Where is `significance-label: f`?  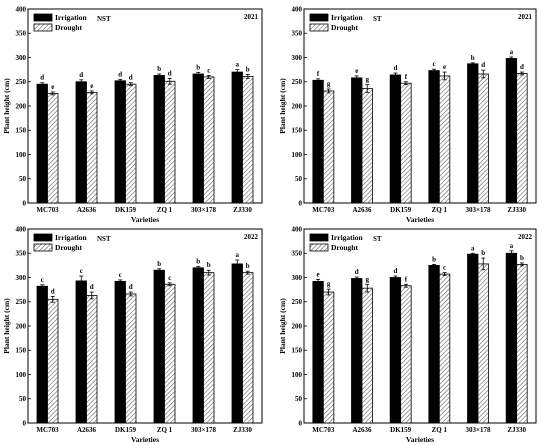
significance-label: f is located at coordinates (318, 74).